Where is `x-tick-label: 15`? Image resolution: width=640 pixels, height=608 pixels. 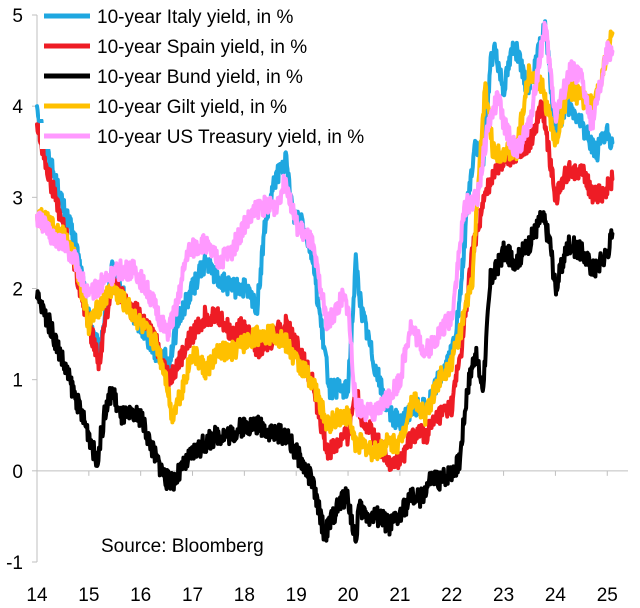
x-tick-label: 15 is located at coordinates (88, 595).